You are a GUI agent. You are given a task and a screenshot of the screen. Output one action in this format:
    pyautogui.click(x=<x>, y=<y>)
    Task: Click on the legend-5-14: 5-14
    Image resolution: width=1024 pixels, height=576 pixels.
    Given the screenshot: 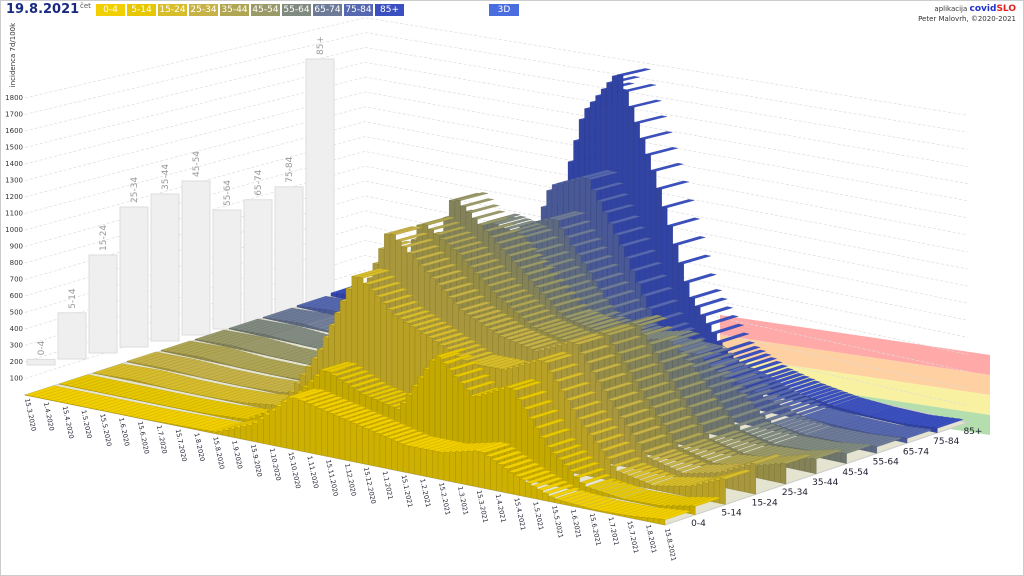 What is the action you would take?
    pyautogui.click(x=141, y=10)
    